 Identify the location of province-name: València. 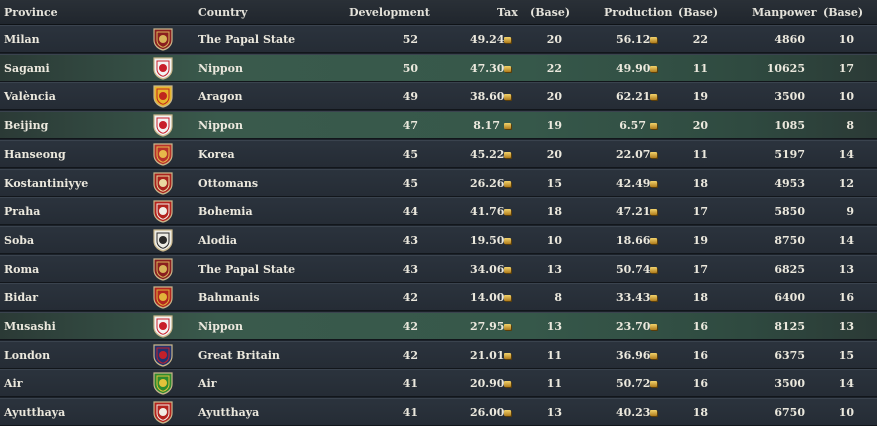
(30, 97).